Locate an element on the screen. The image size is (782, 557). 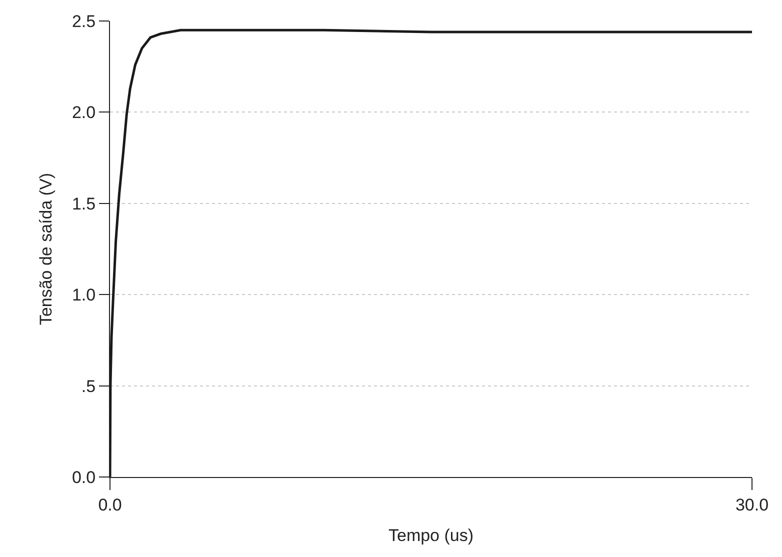
y-axis-title: Tensão de saída (V) is located at coordinates (46, 249).